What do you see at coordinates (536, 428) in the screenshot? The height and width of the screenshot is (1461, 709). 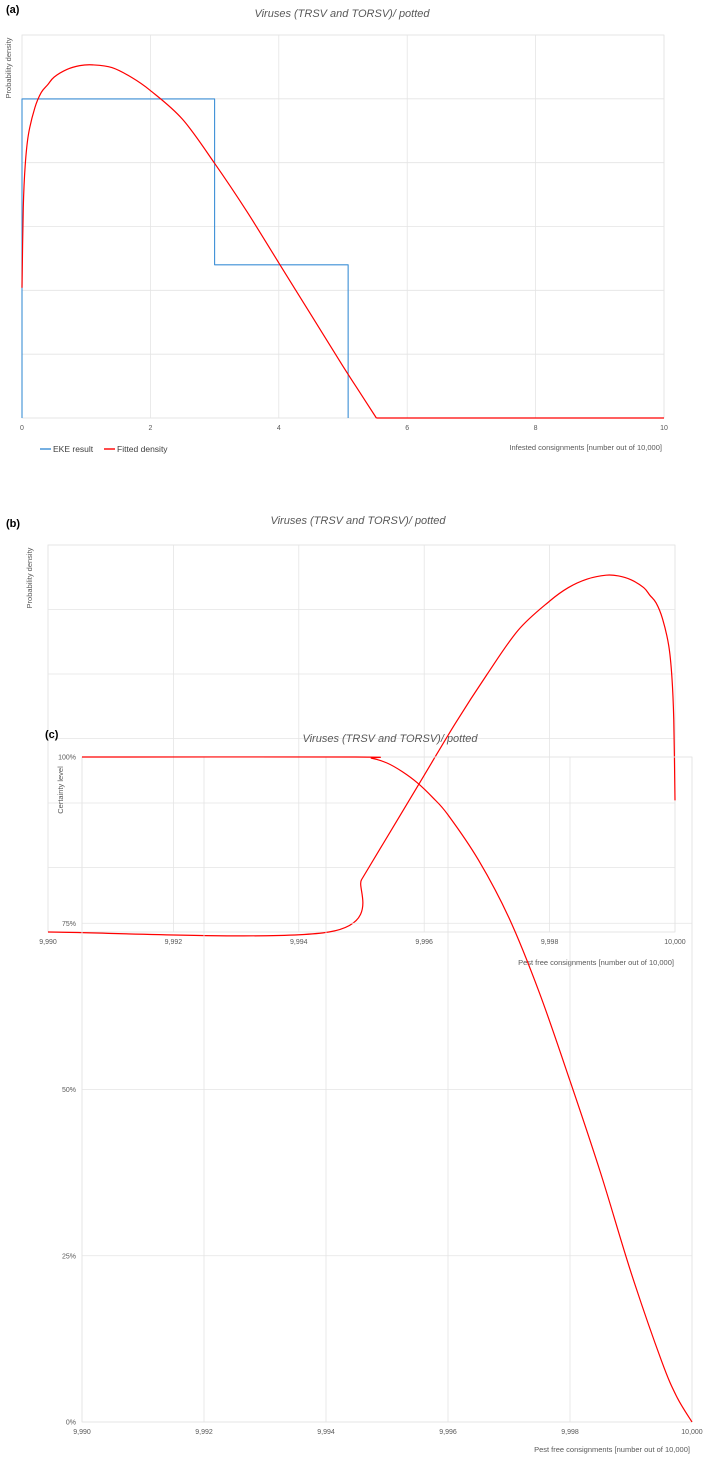 I see `x-tick-label: 8` at bounding box center [536, 428].